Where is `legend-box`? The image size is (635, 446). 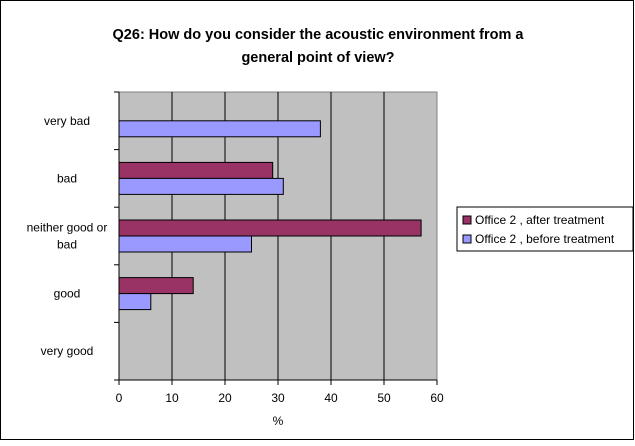
legend-box is located at coordinates (545, 229).